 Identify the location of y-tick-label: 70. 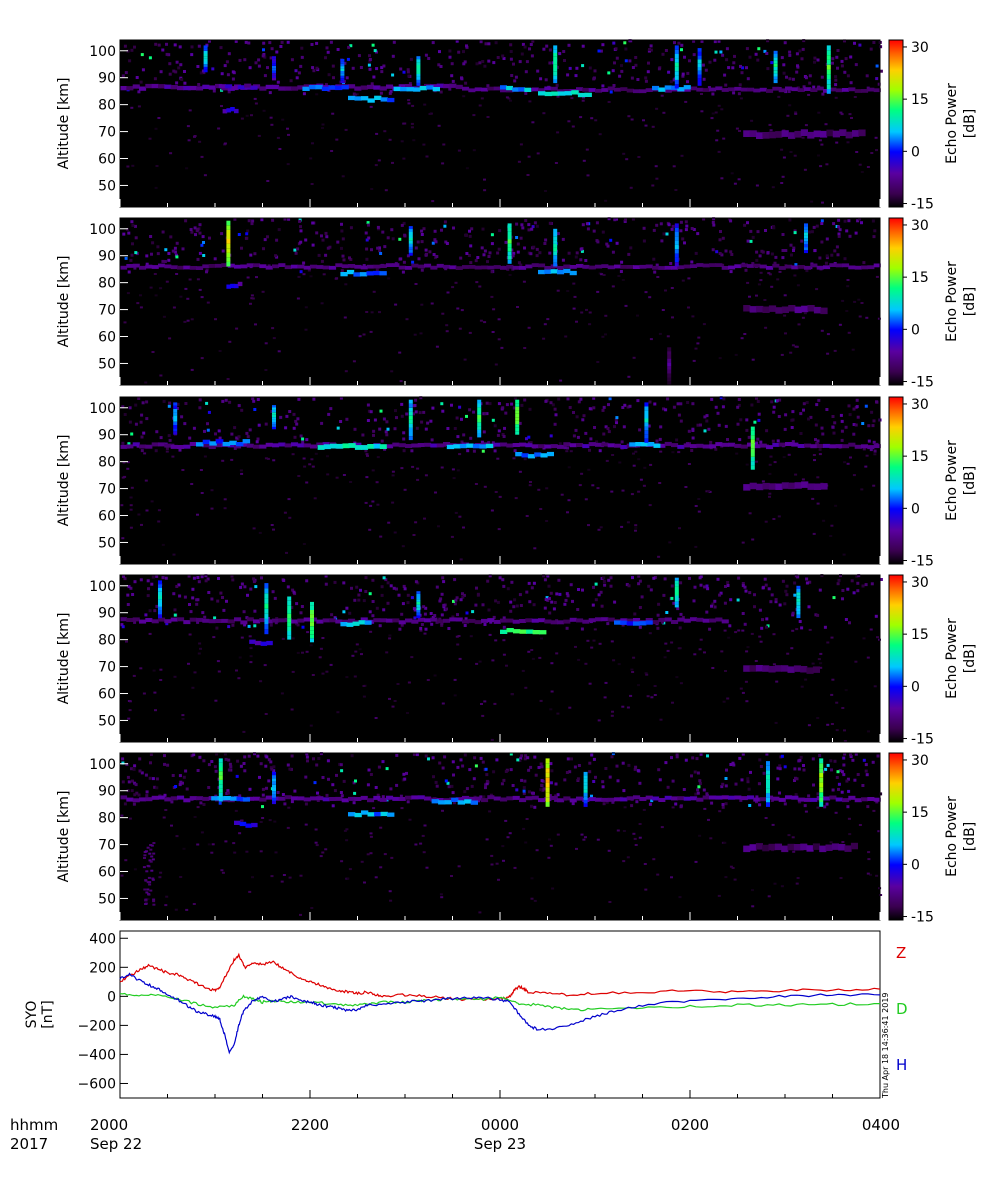
(107, 311).